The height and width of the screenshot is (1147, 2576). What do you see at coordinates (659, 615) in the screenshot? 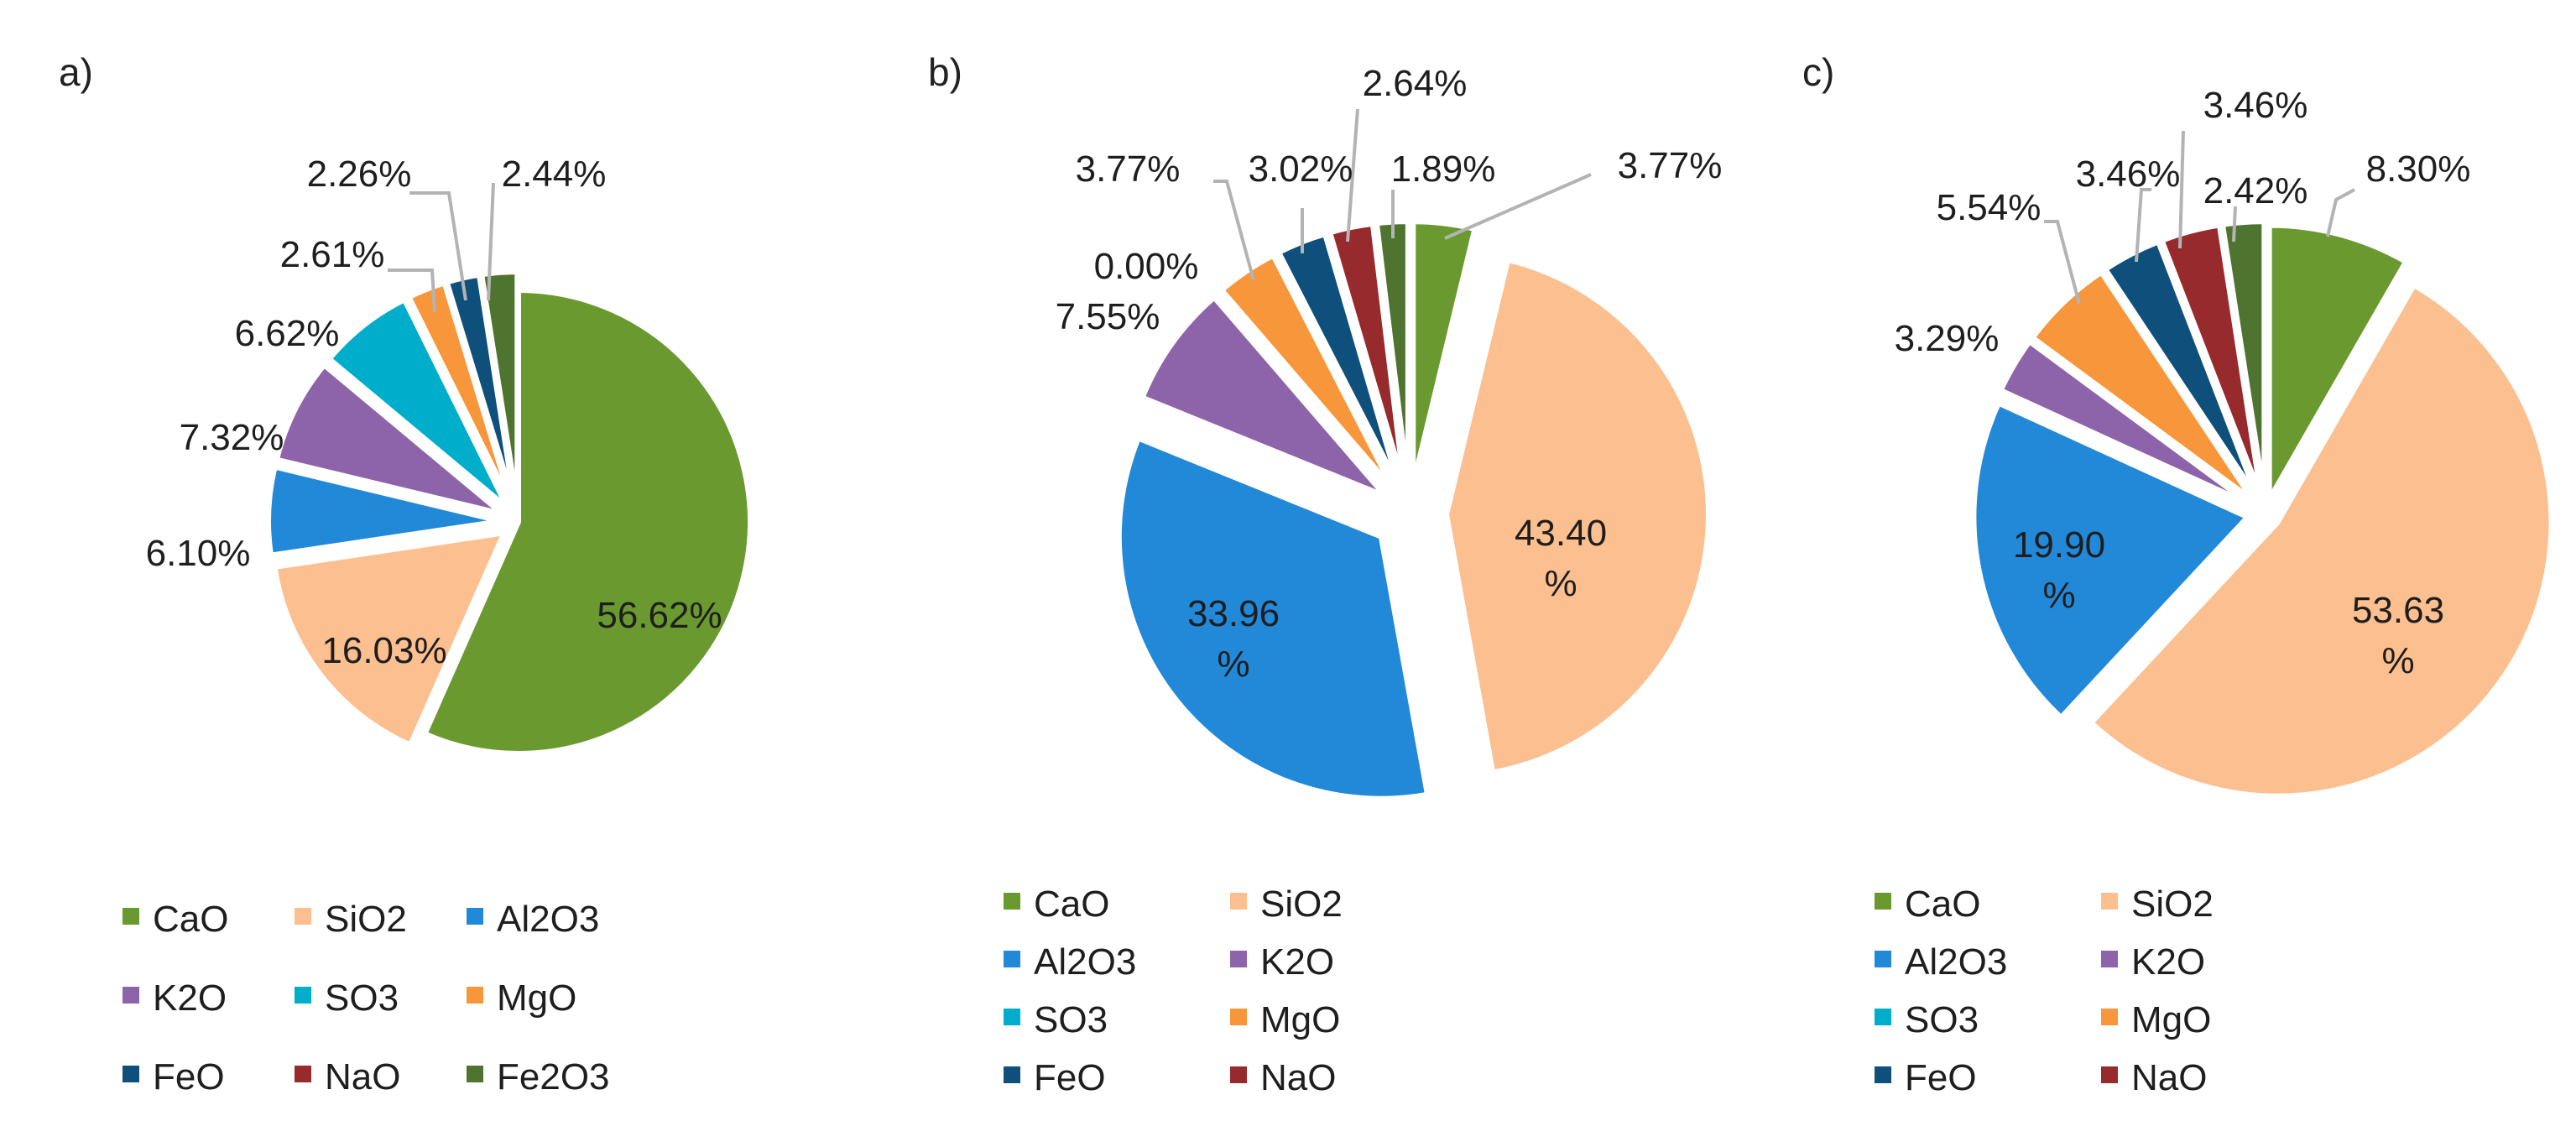
I see `data-label-cao: 56.62%` at bounding box center [659, 615].